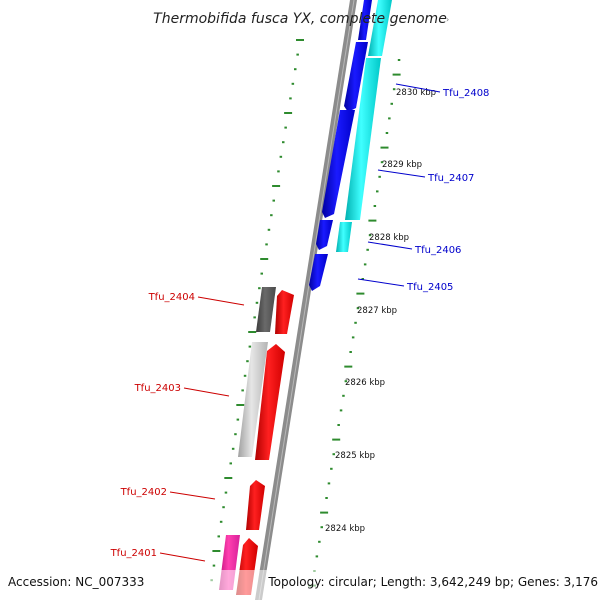 The image size is (600, 600). I want to click on gene-label-tfu-2408: Tfu_2408, so click(465, 93).